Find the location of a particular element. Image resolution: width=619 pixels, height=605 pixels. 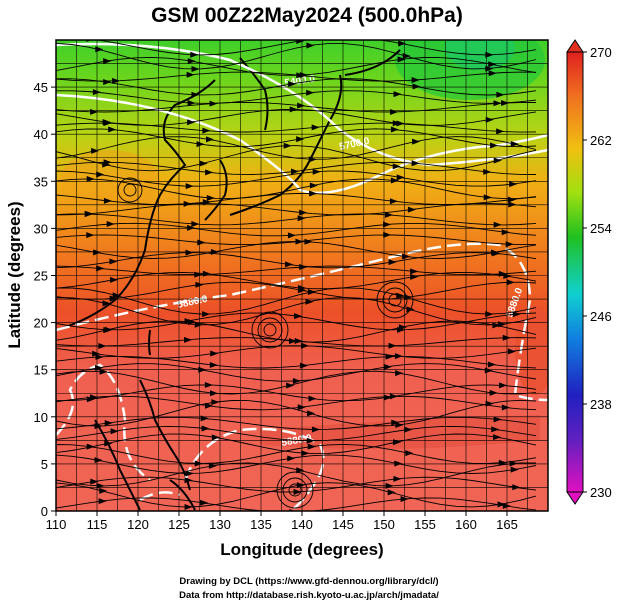

warm-core-east is located at coordinates (531, 350).